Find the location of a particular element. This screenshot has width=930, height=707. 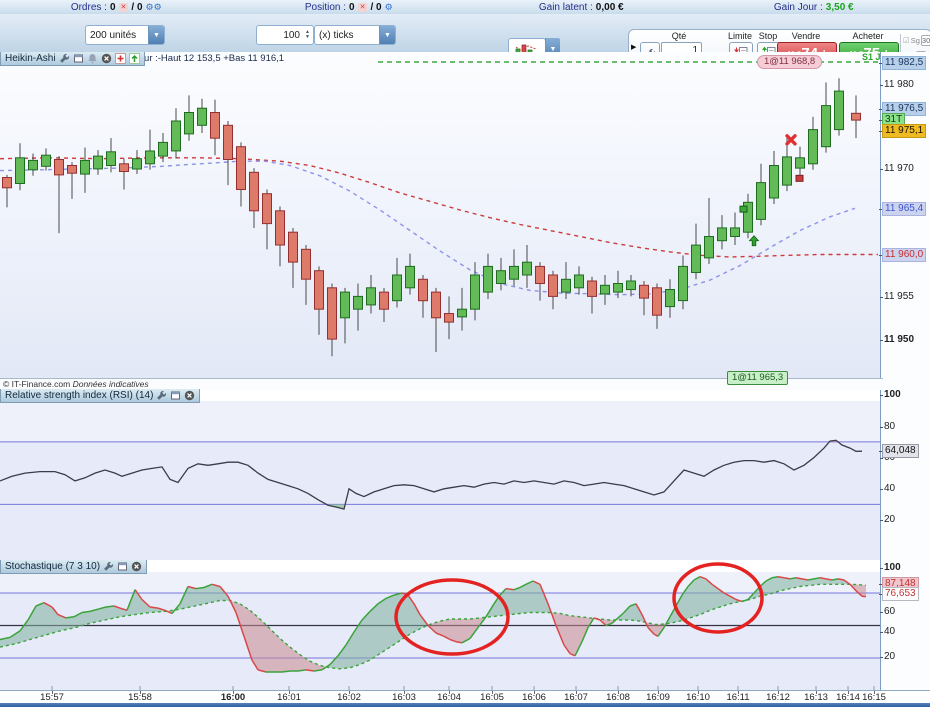

ma-fast-line is located at coordinates (439, 207).